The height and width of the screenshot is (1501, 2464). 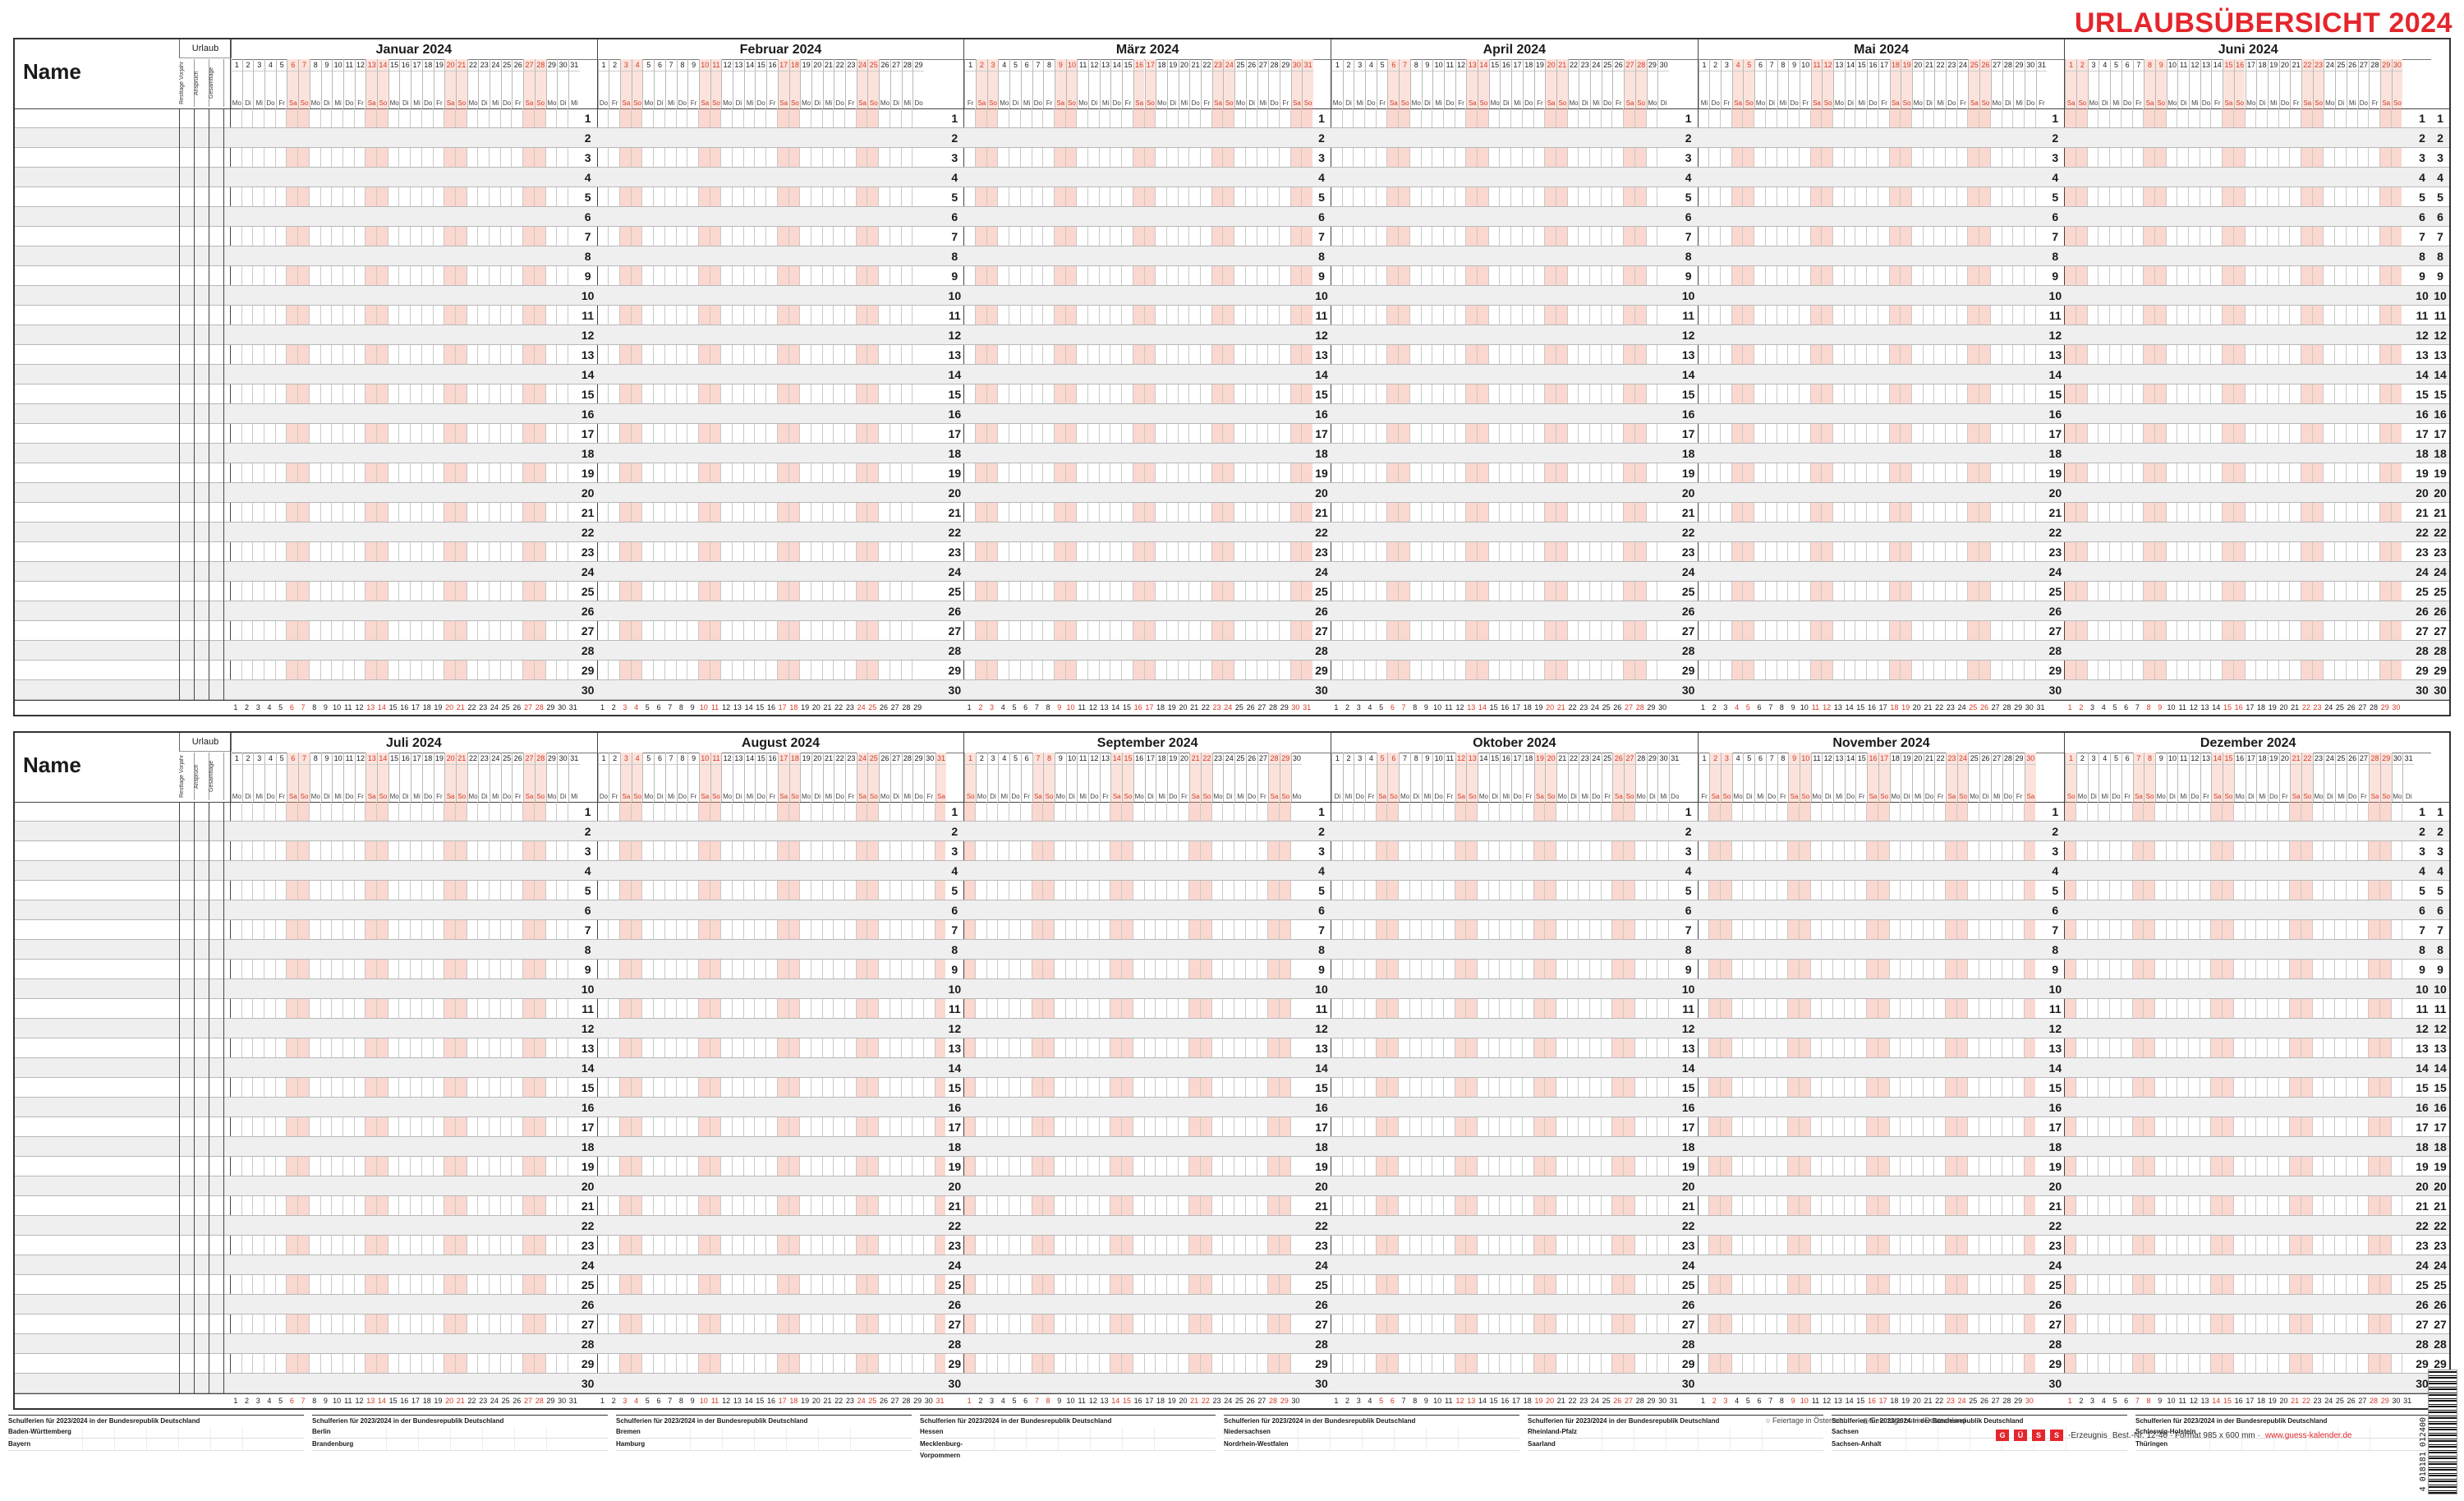 I want to click on footer-day-number: 31, so click(x=1307, y=707).